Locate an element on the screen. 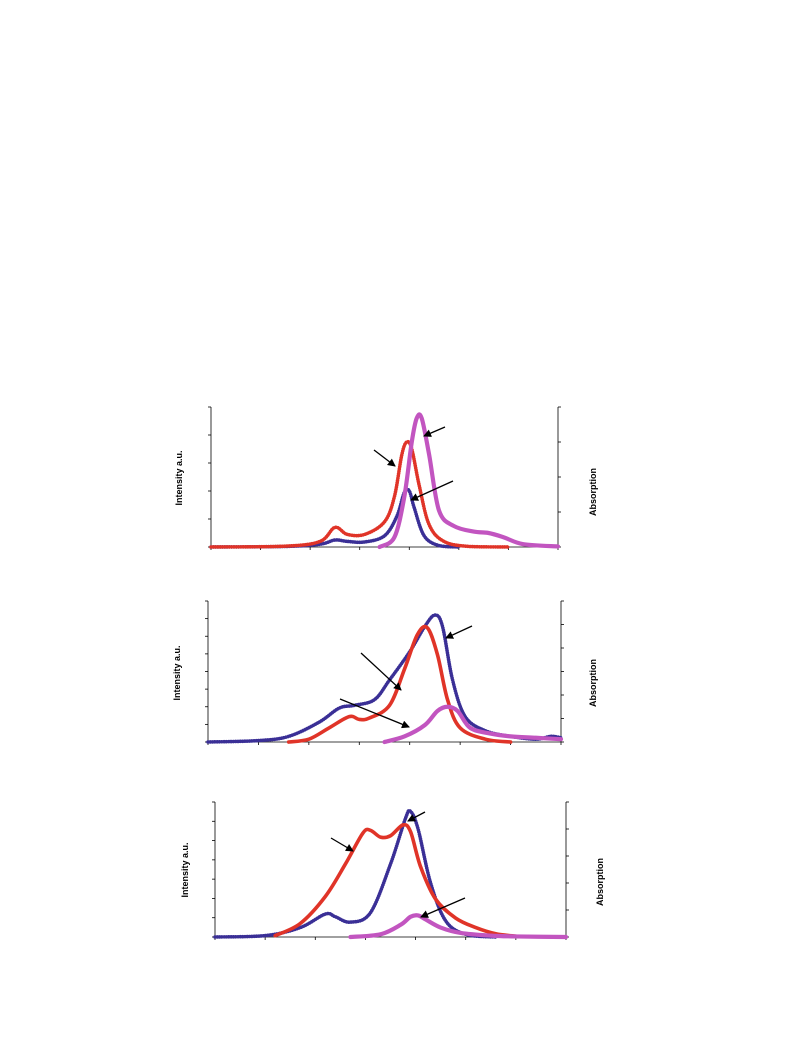 Image resolution: width=793 pixels, height=1057 pixels. chart-panel-1: Intensity a.u. Absorption is located at coordinates (386, 478).